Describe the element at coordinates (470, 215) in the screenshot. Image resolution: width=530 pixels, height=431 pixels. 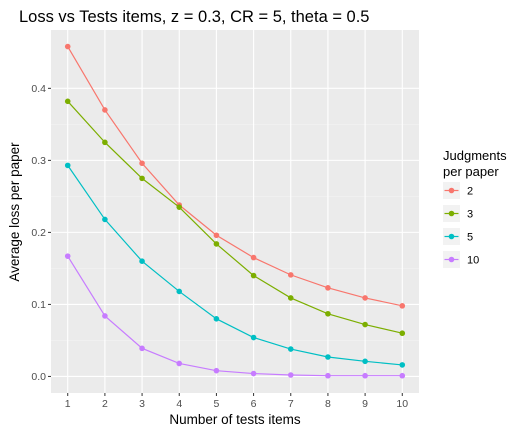
I see `legend-label: 3` at that location.